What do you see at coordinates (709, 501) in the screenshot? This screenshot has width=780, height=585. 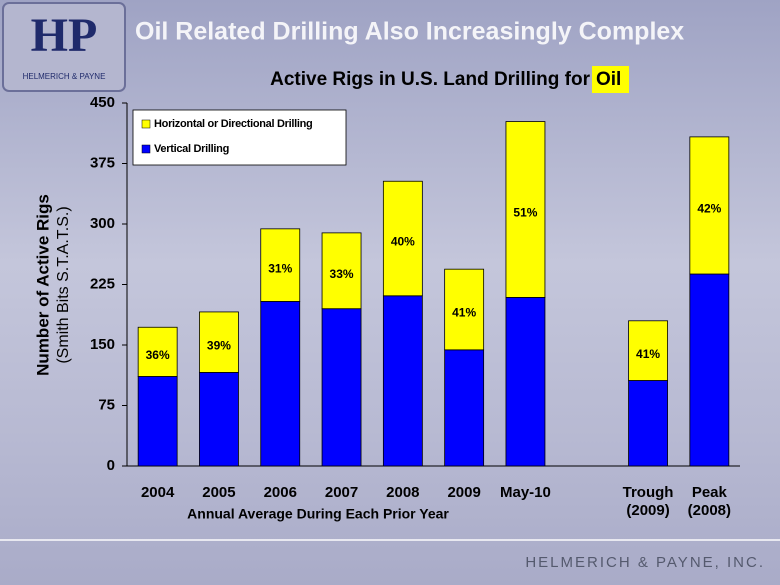 I see `x-tick-label: Peak (2008)` at bounding box center [709, 501].